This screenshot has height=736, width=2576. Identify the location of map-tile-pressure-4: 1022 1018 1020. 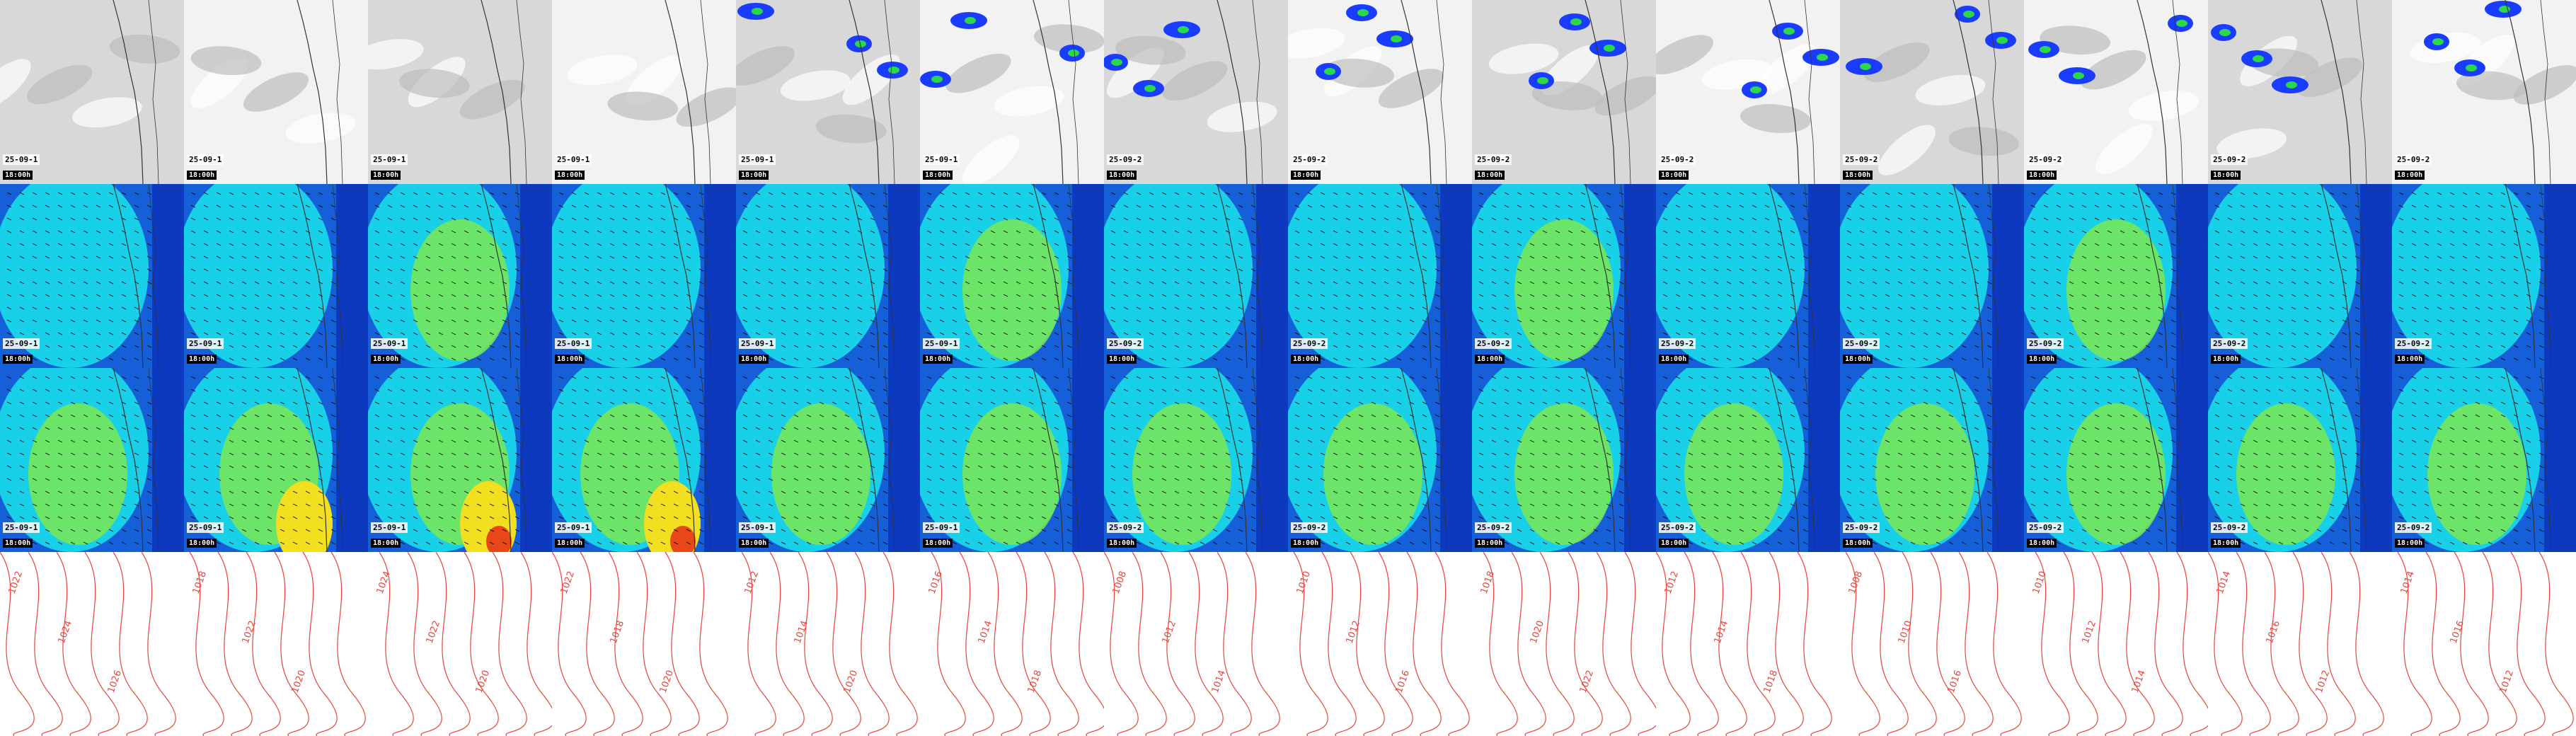
(644, 644).